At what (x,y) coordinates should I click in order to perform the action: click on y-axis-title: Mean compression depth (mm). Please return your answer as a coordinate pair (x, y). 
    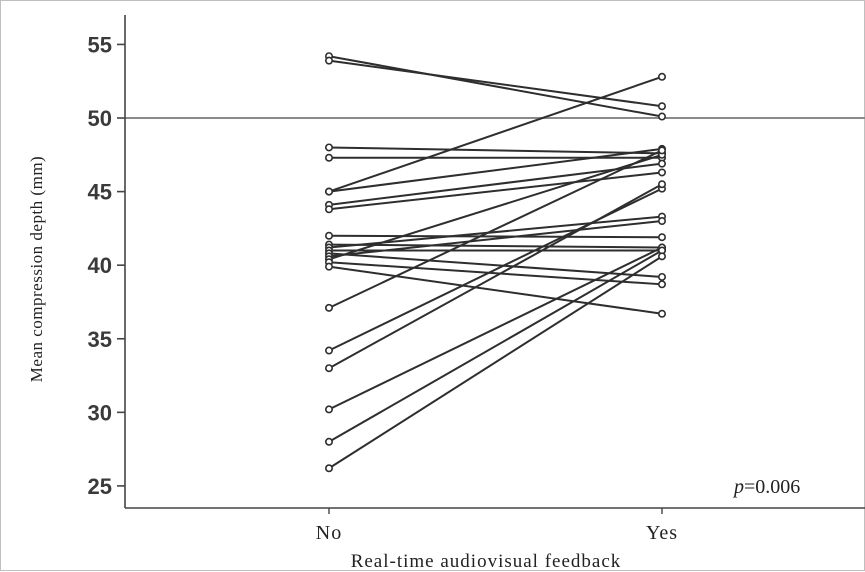
    Looking at the image, I should click on (36, 269).